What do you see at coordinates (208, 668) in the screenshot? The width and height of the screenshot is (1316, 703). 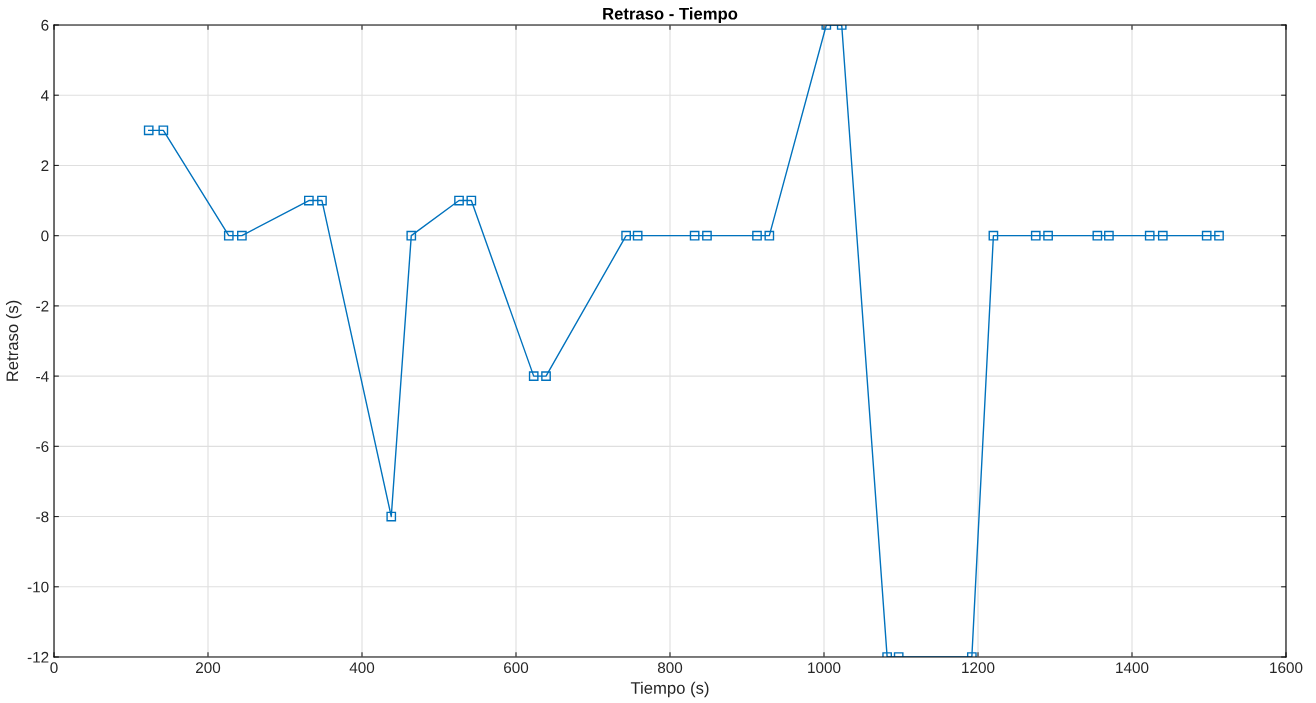 I see `x-tick-label: 200` at bounding box center [208, 668].